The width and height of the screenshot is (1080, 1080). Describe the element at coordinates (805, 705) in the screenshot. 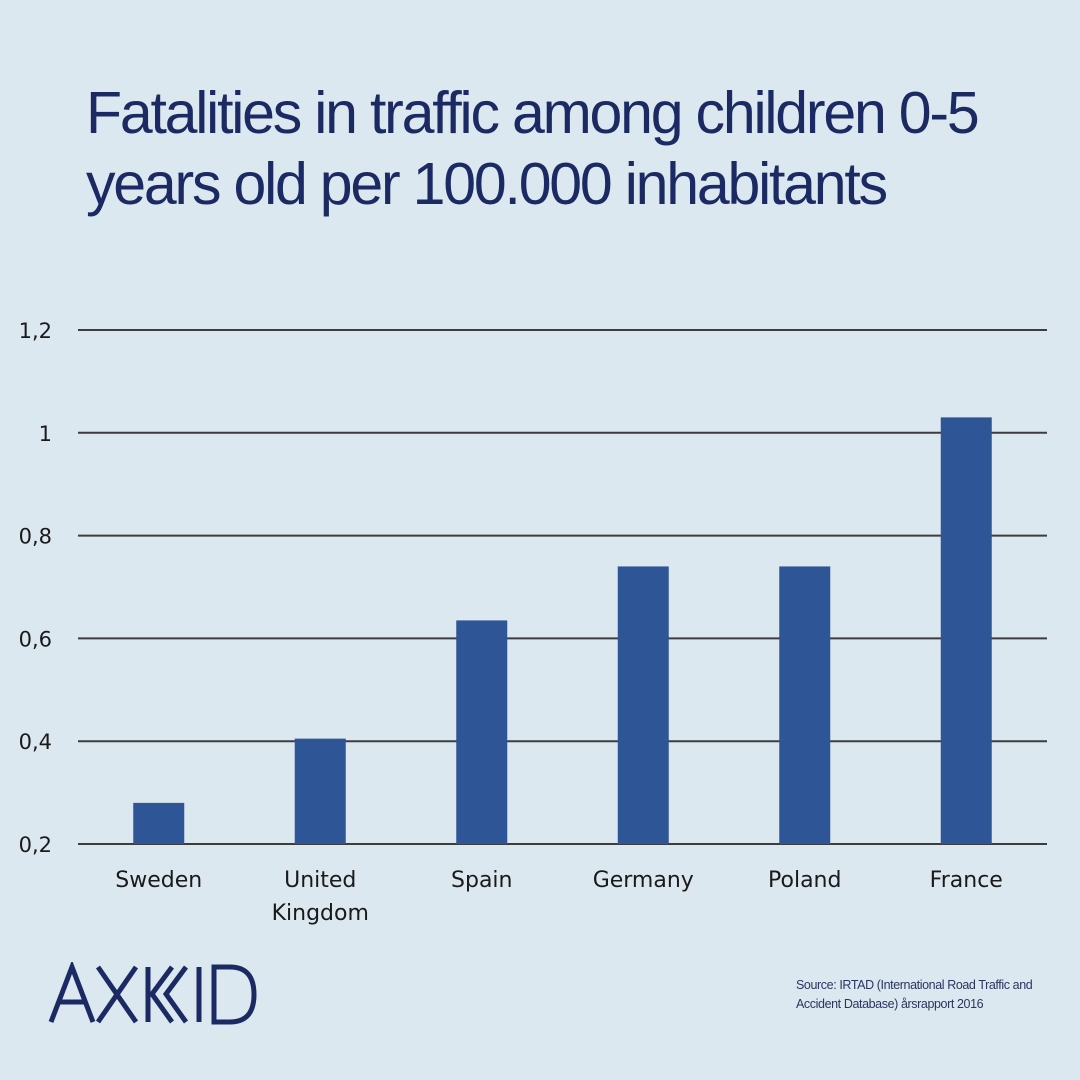

I see `bar-poland` at that location.